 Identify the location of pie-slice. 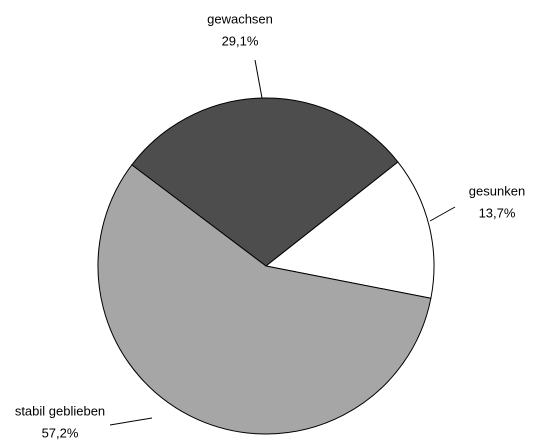
(349, 230).